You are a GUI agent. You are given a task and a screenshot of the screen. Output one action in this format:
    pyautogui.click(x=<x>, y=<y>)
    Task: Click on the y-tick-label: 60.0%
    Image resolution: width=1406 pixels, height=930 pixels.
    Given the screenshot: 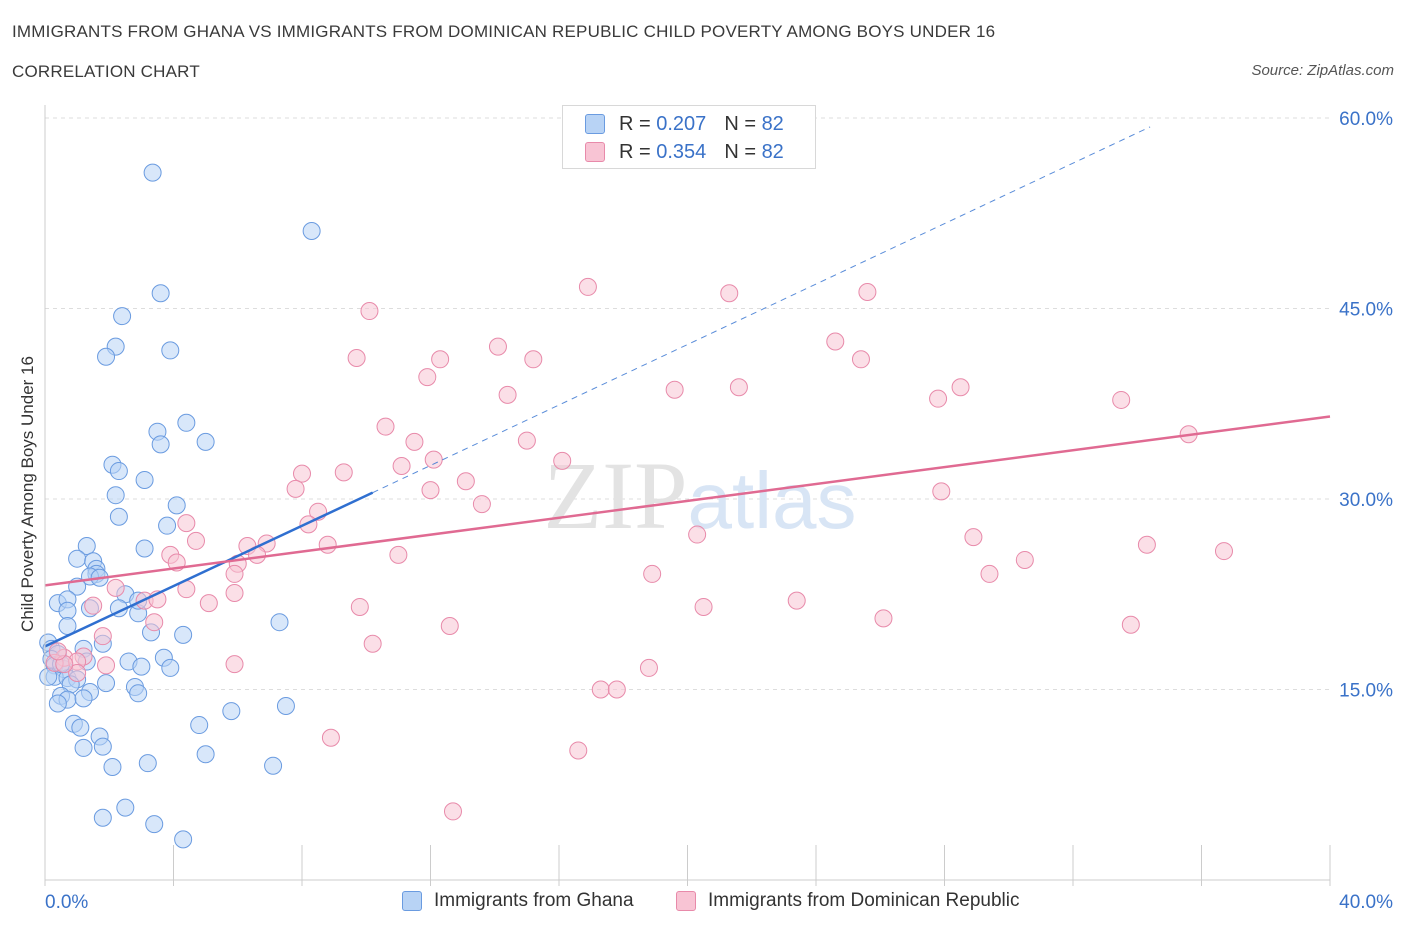 What is the action you would take?
    pyautogui.click(x=1366, y=119)
    